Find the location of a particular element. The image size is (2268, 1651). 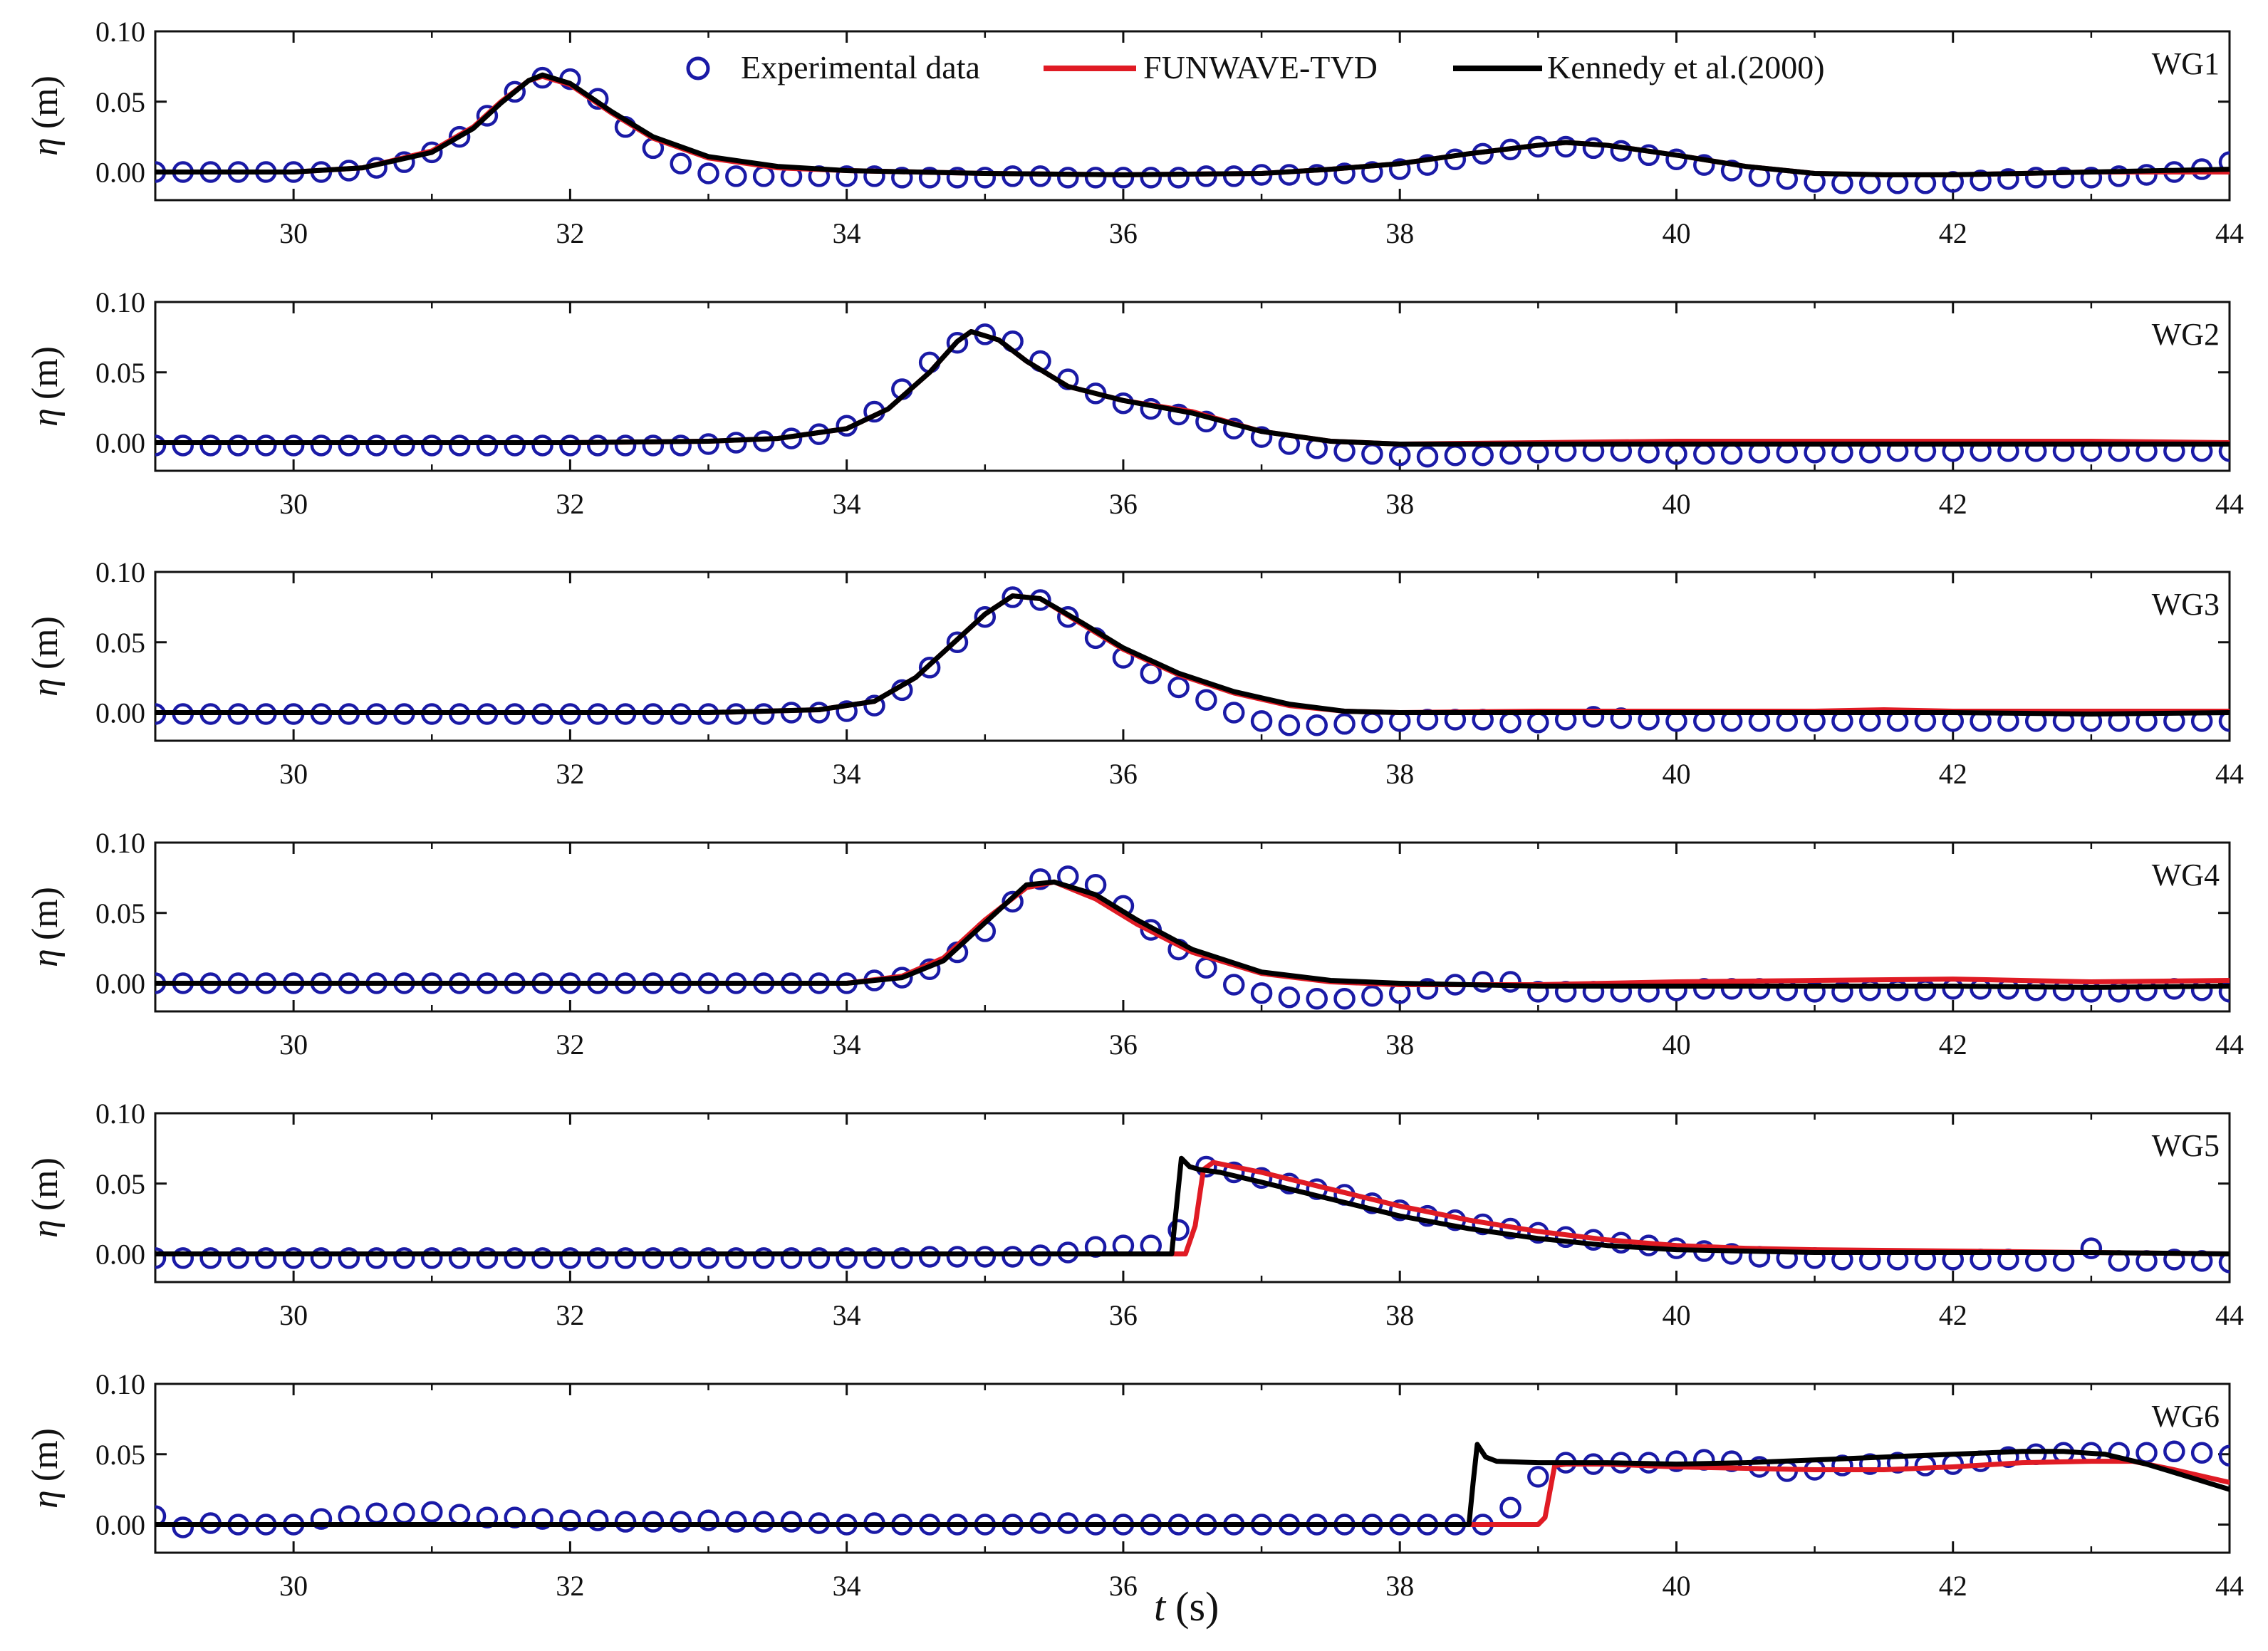

panel-wg4: 30 32 34 36 38 40 42 44 0.00 0.05 0.10 η (m) WG4 is located at coordinates (1134, 944).